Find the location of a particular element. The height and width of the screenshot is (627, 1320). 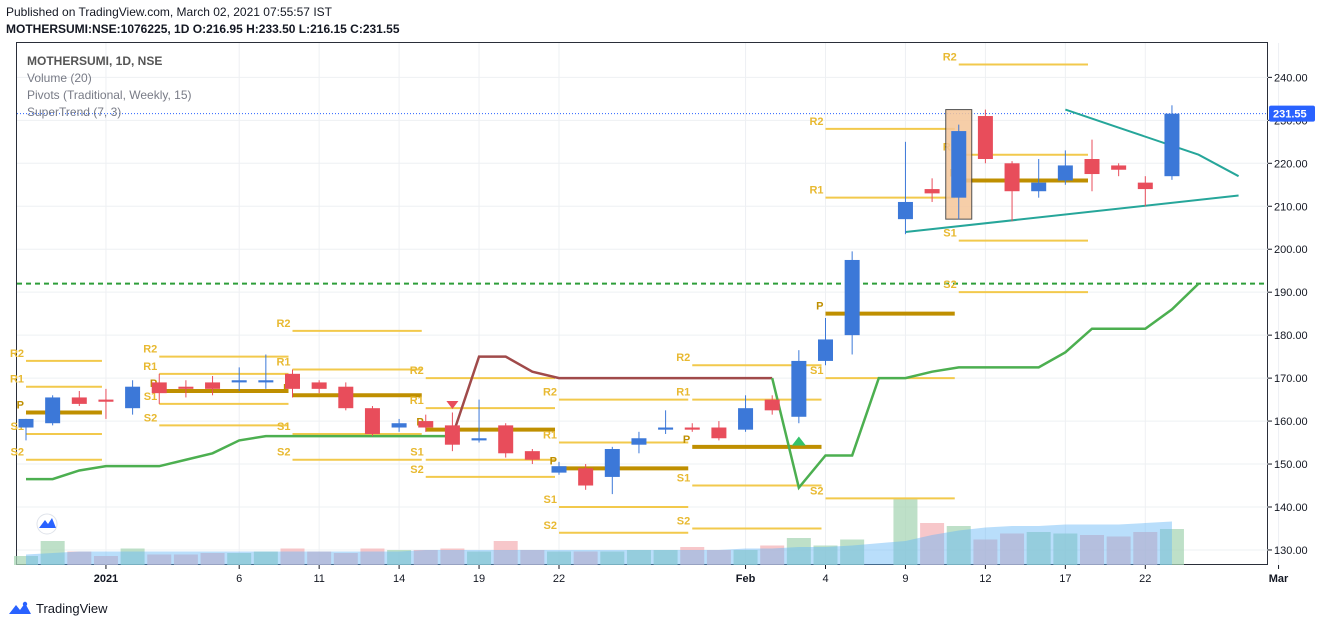

legend-title: MOTHERSUMI, 1D, NSE is located at coordinates (95, 61).